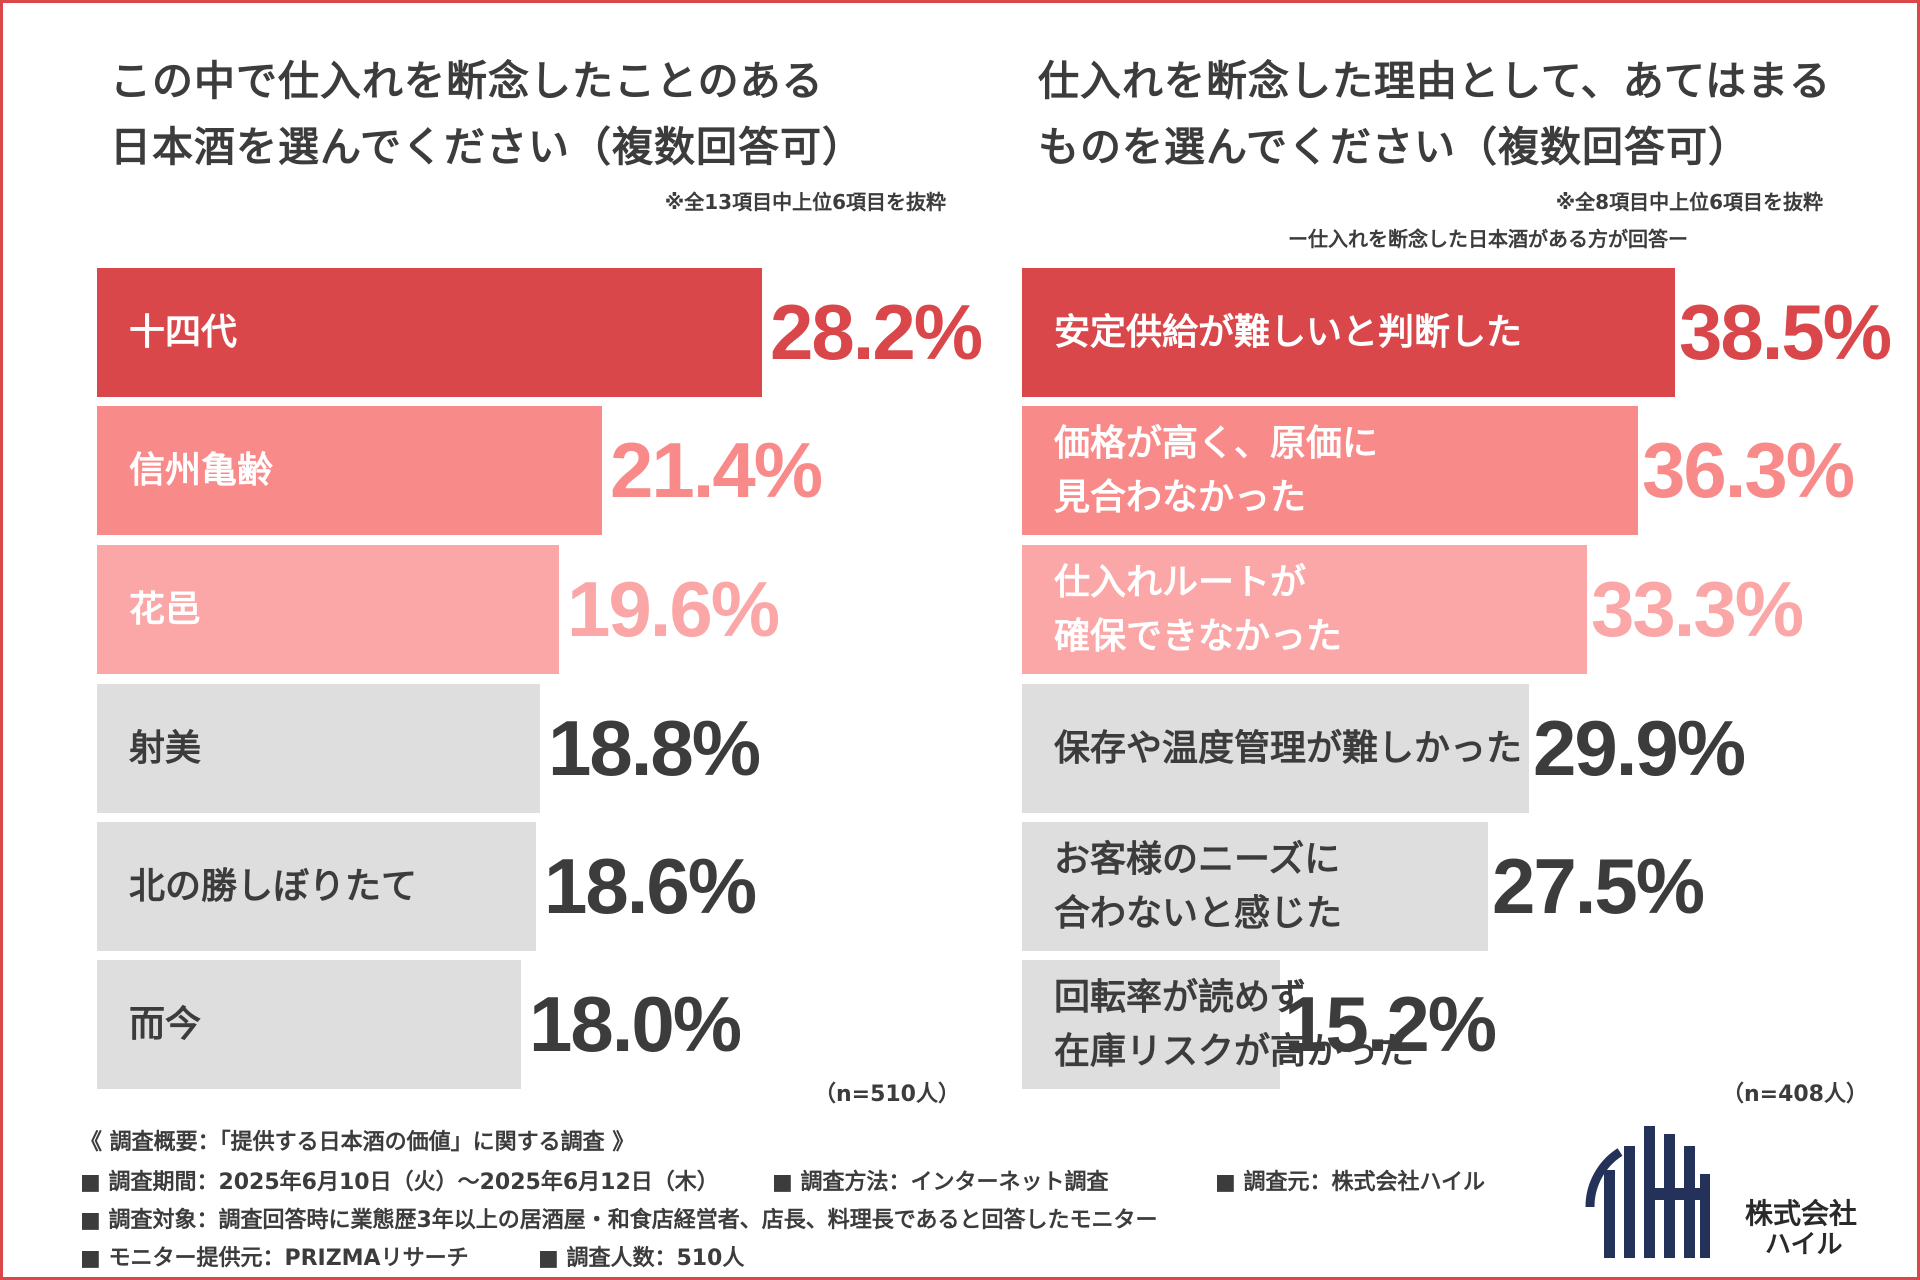 The image size is (1920, 1280). What do you see at coordinates (886, 1094) in the screenshot?
I see `sample-size-label: （n=510人）` at bounding box center [886, 1094].